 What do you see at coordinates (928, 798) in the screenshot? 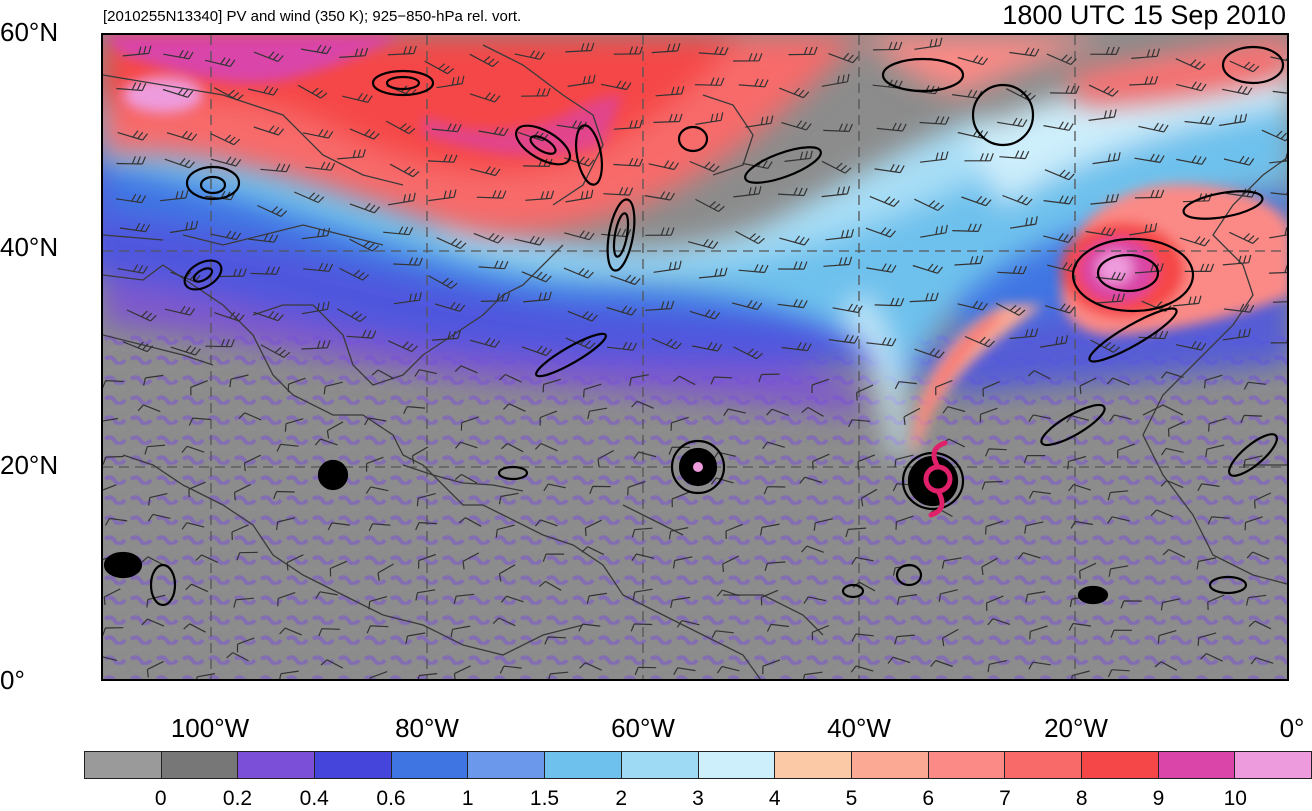
I see `colorbar-tick-label: 6` at bounding box center [928, 798].